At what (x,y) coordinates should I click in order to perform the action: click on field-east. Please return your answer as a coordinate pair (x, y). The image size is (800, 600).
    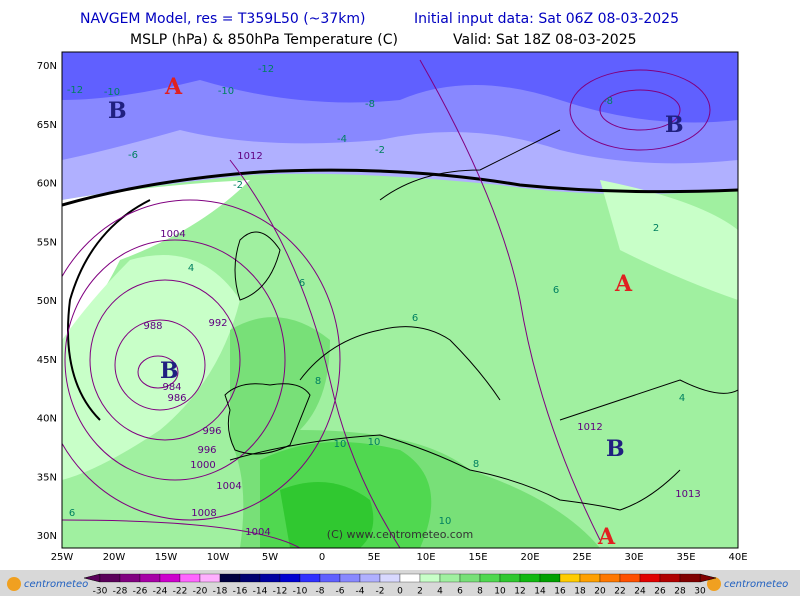
    Looking at the image, I should click on (669, 240).